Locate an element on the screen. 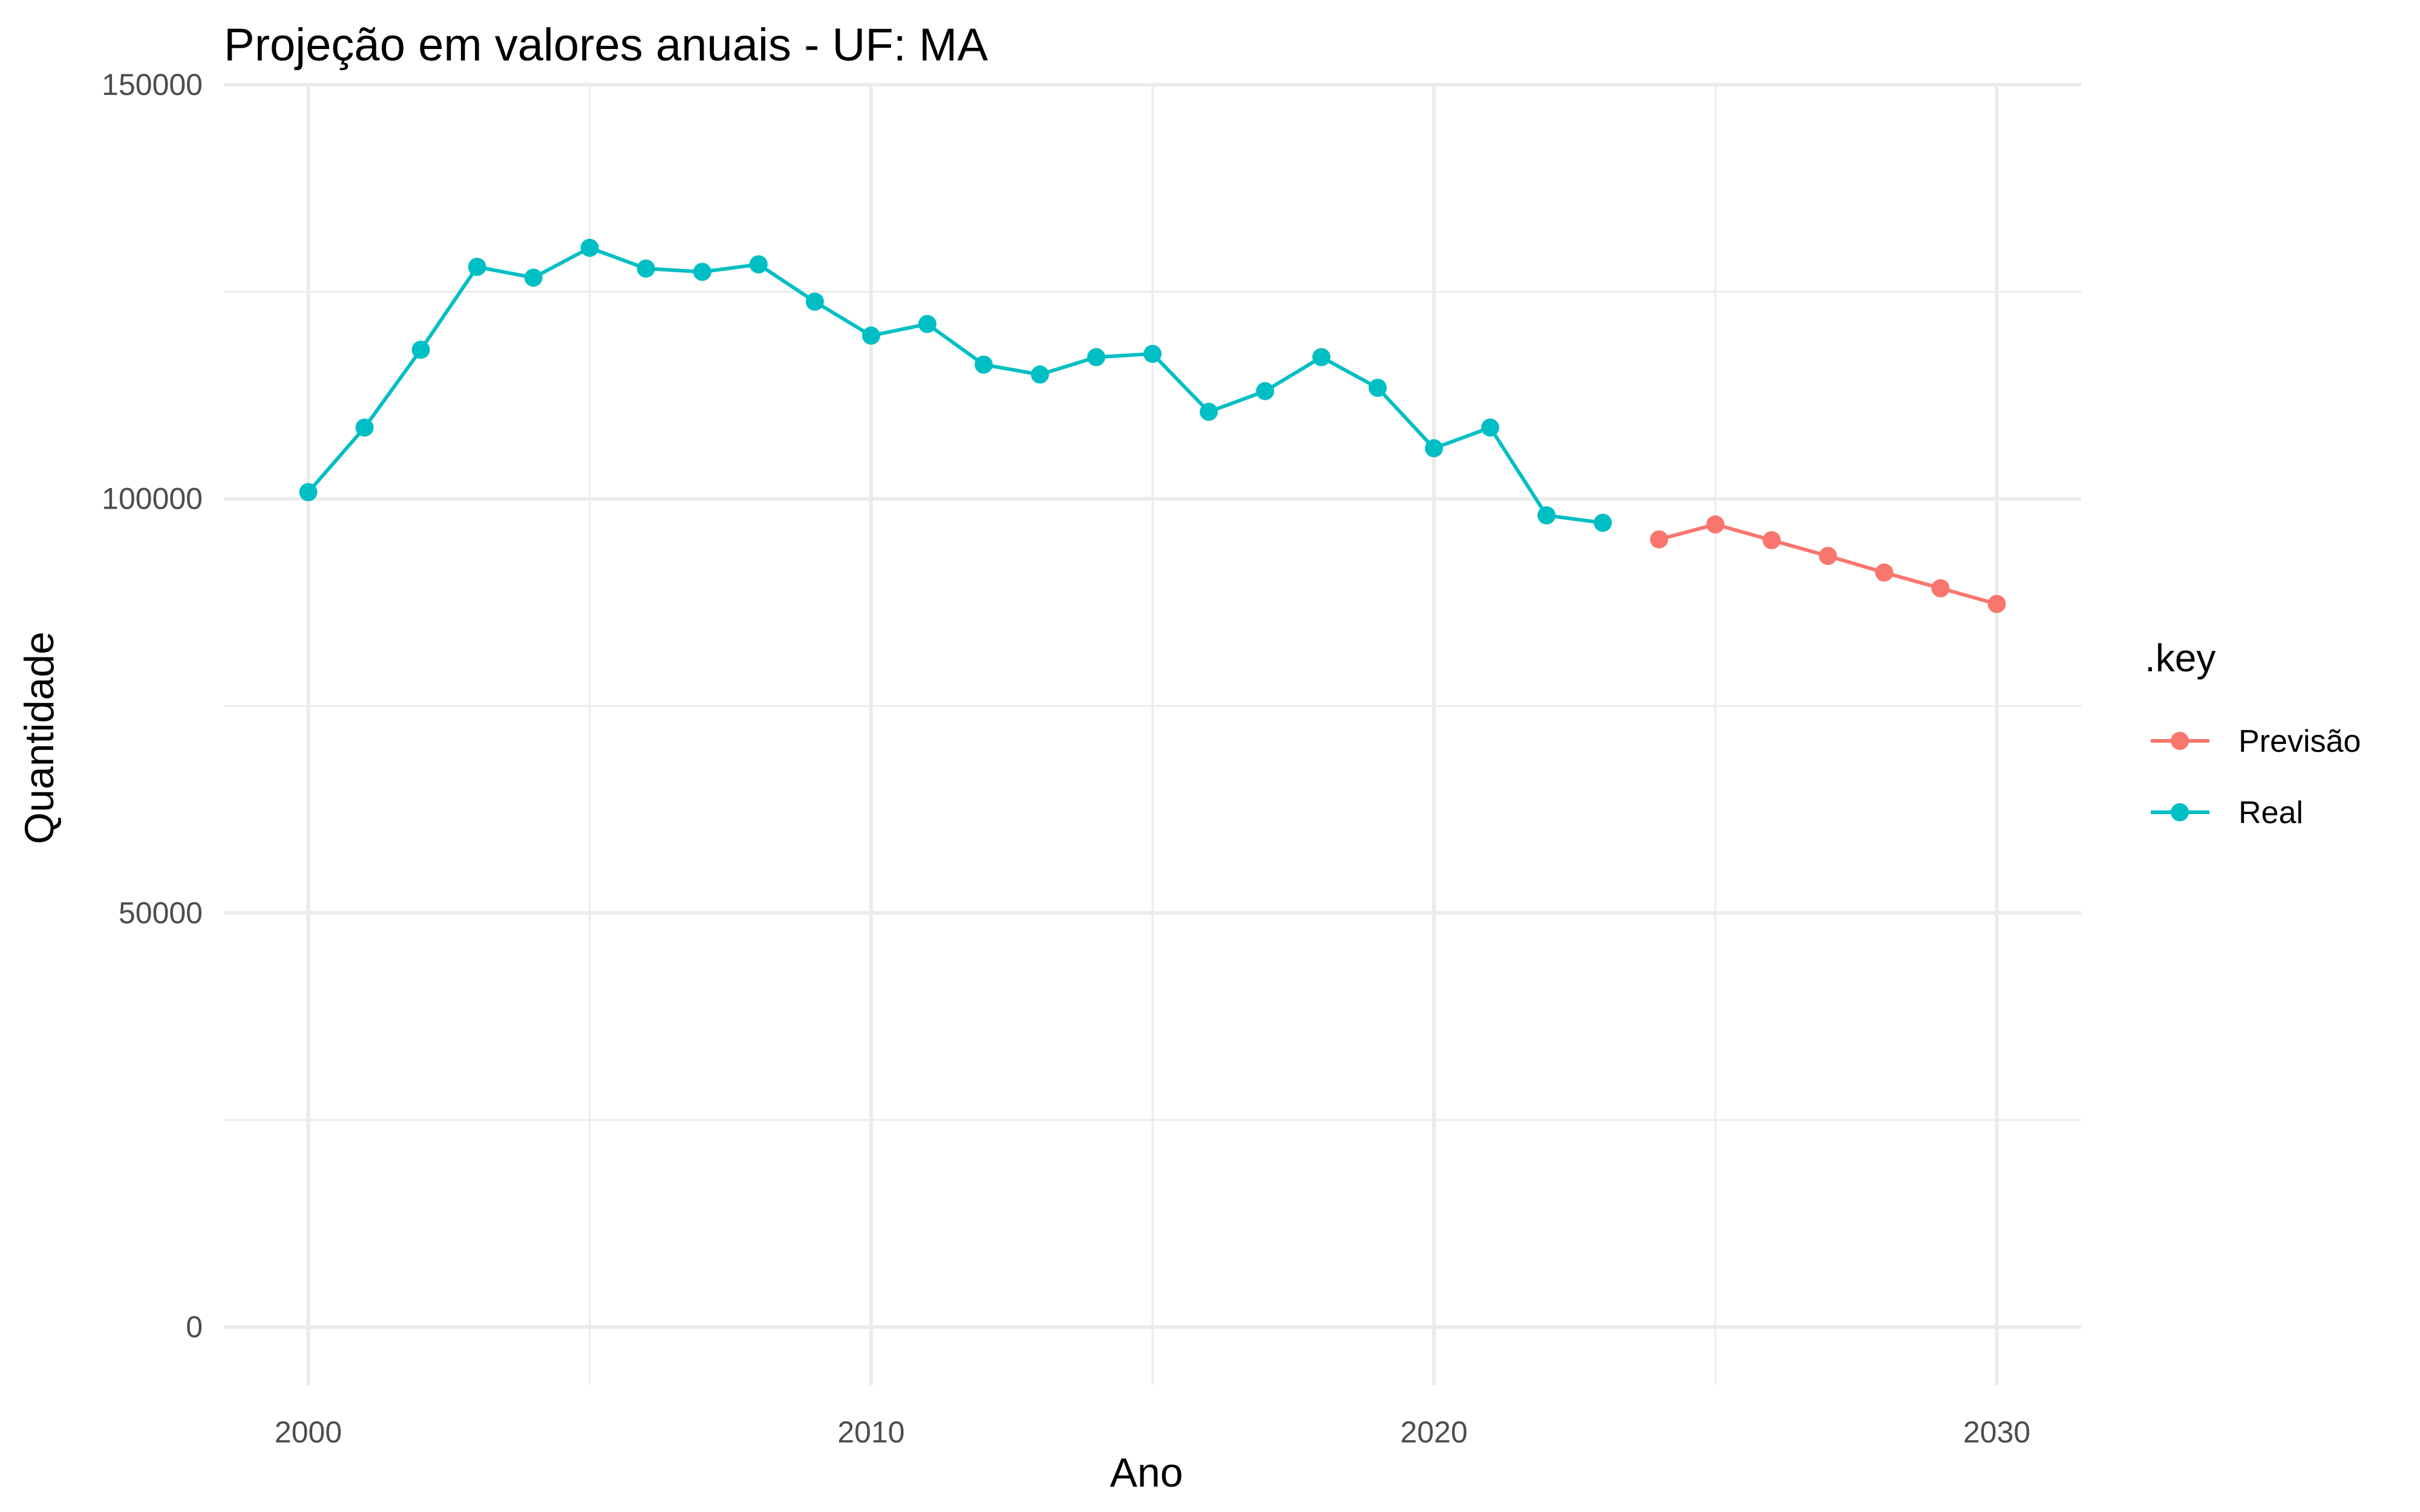 This screenshot has width=2420, height=1512. x-tick-label: 2020 is located at coordinates (1434, 1432).